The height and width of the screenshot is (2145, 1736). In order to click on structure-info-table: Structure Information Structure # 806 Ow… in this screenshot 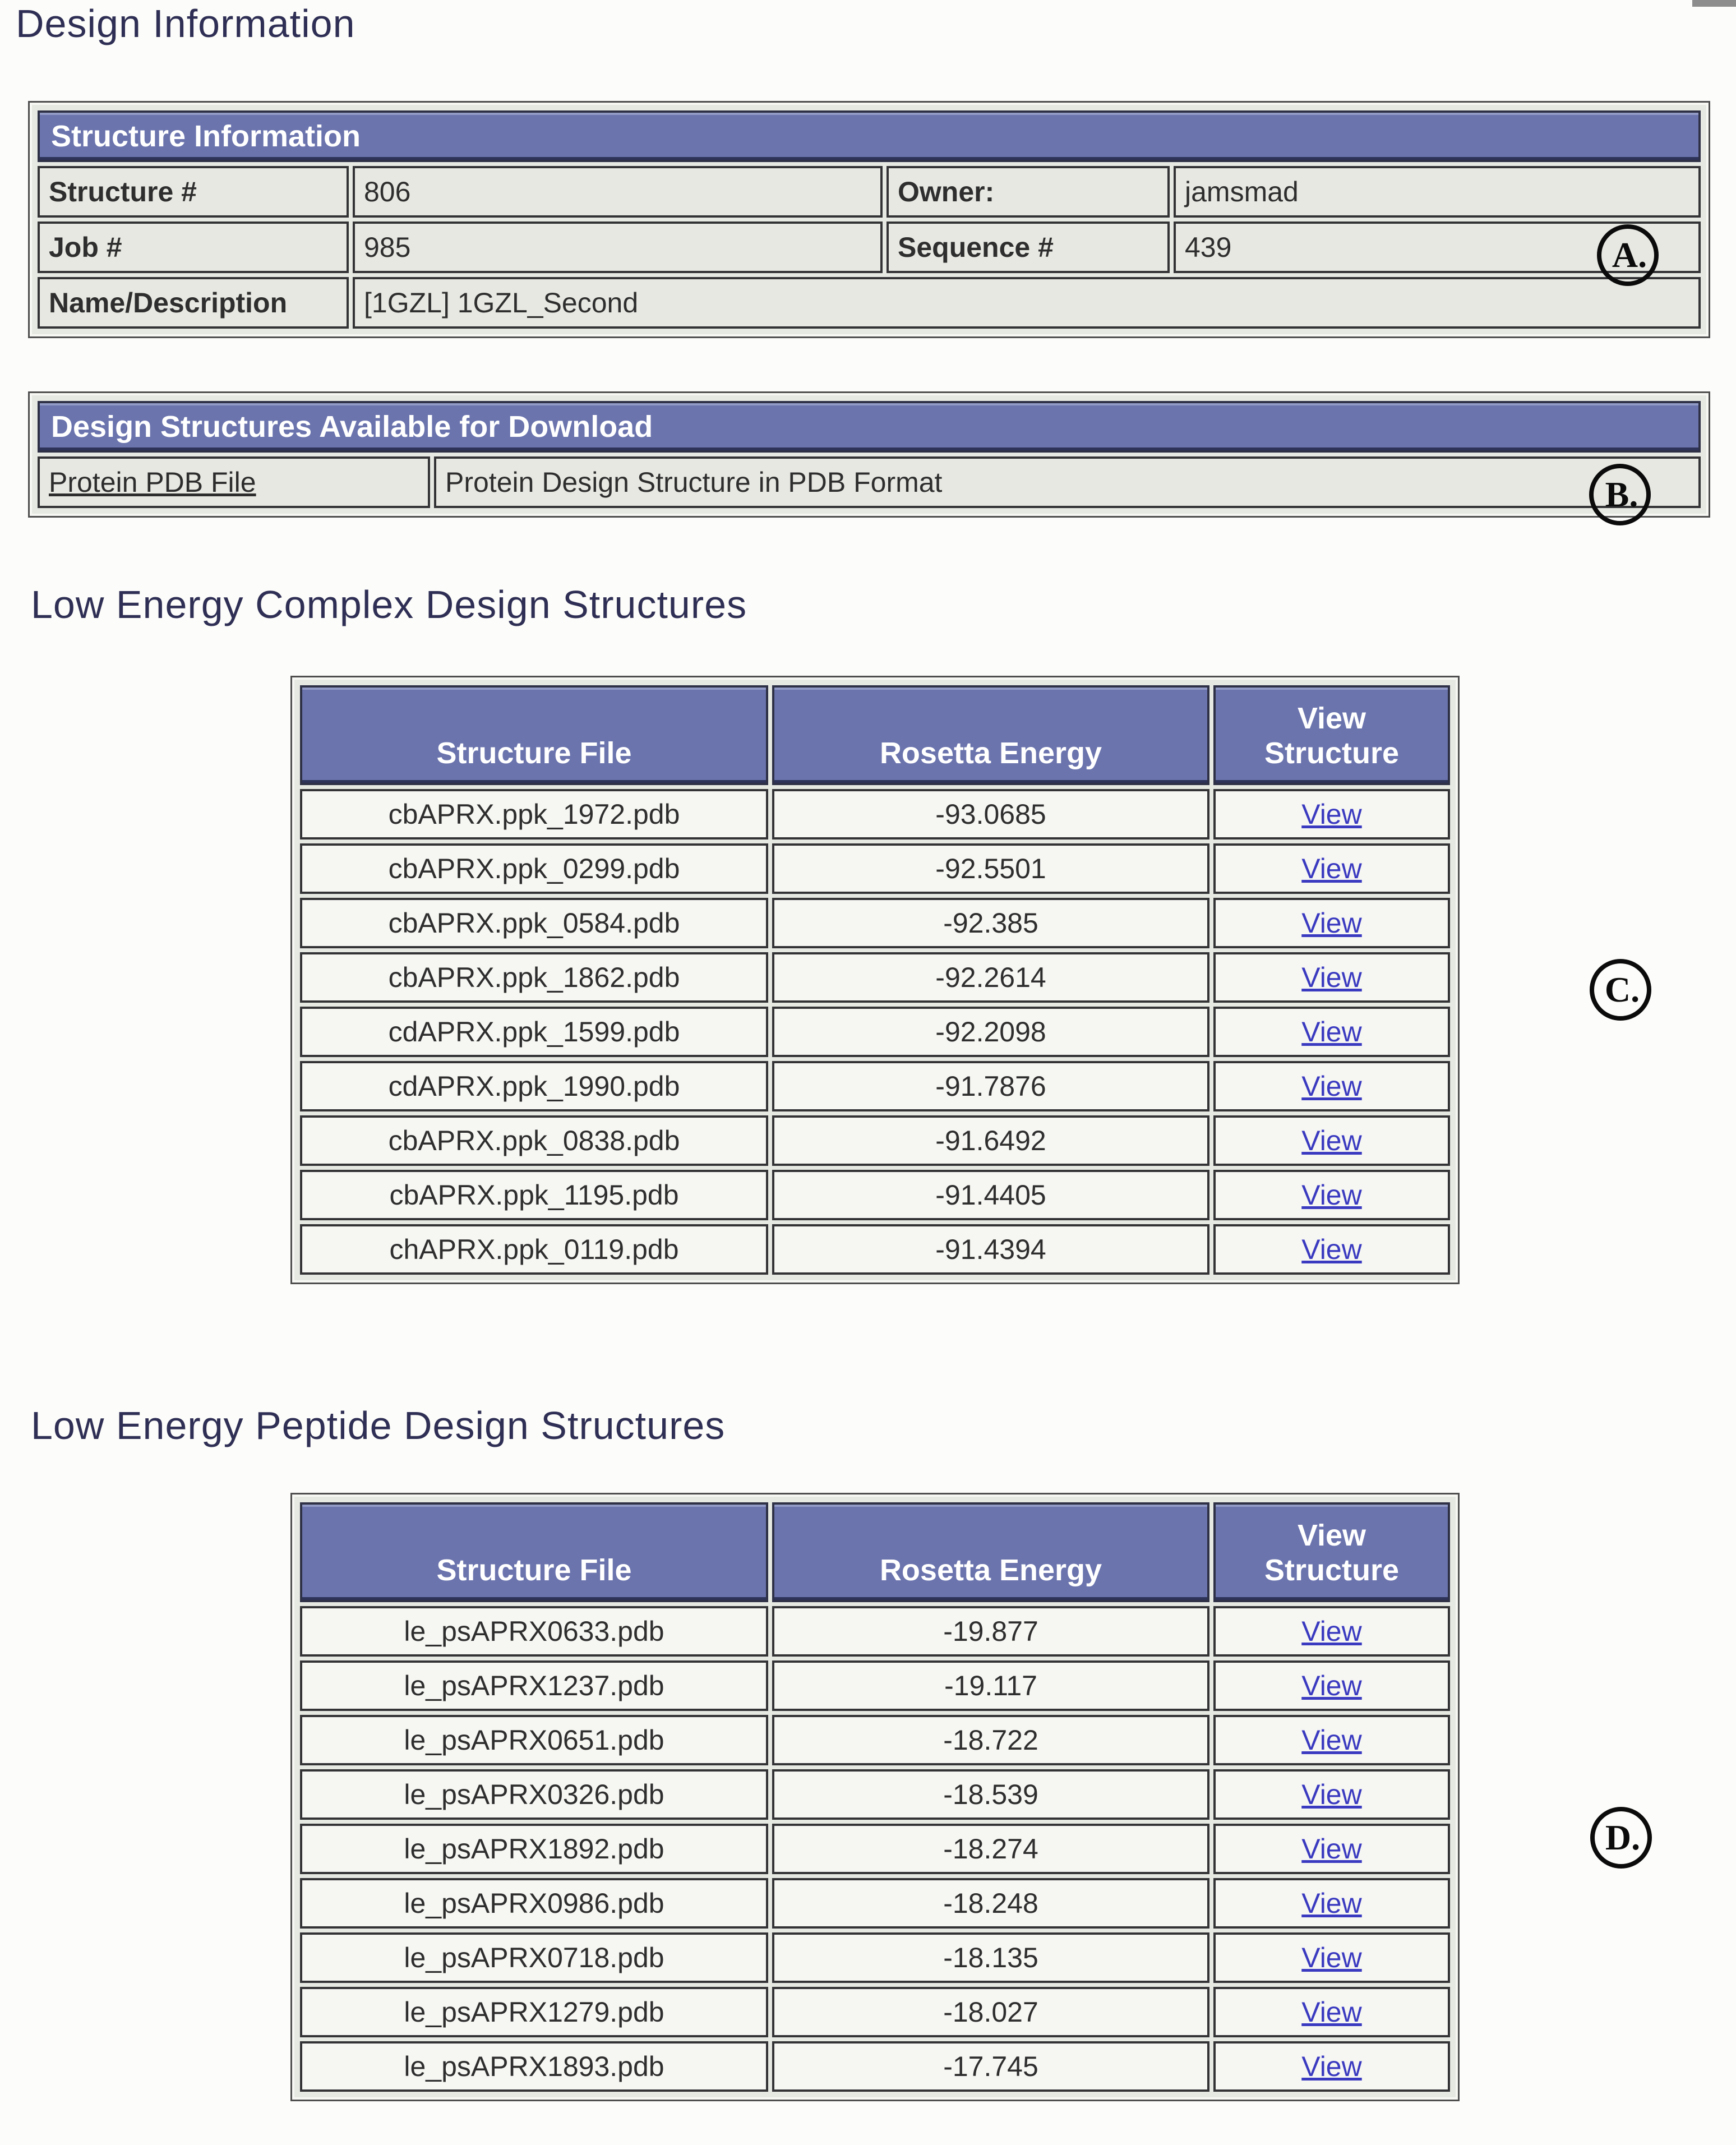, I will do `click(869, 219)`.